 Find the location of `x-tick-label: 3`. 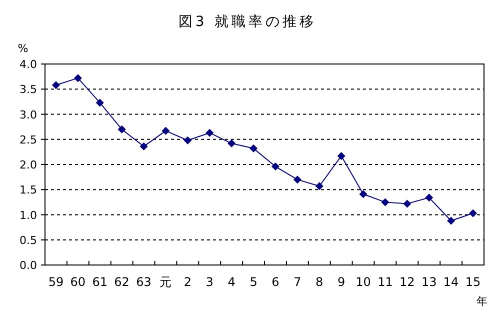

x-tick-label: 3 is located at coordinates (210, 282).